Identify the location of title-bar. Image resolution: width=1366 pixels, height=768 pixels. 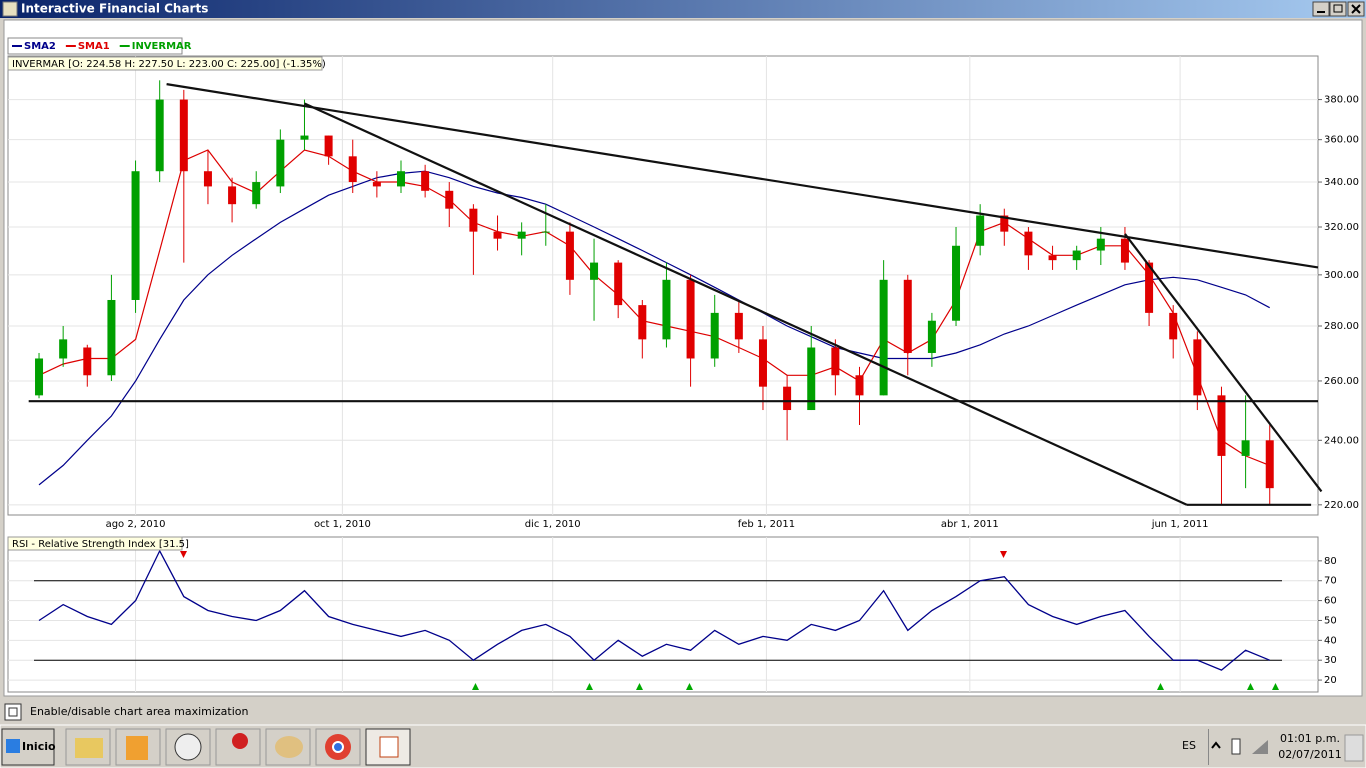
(683, 9).